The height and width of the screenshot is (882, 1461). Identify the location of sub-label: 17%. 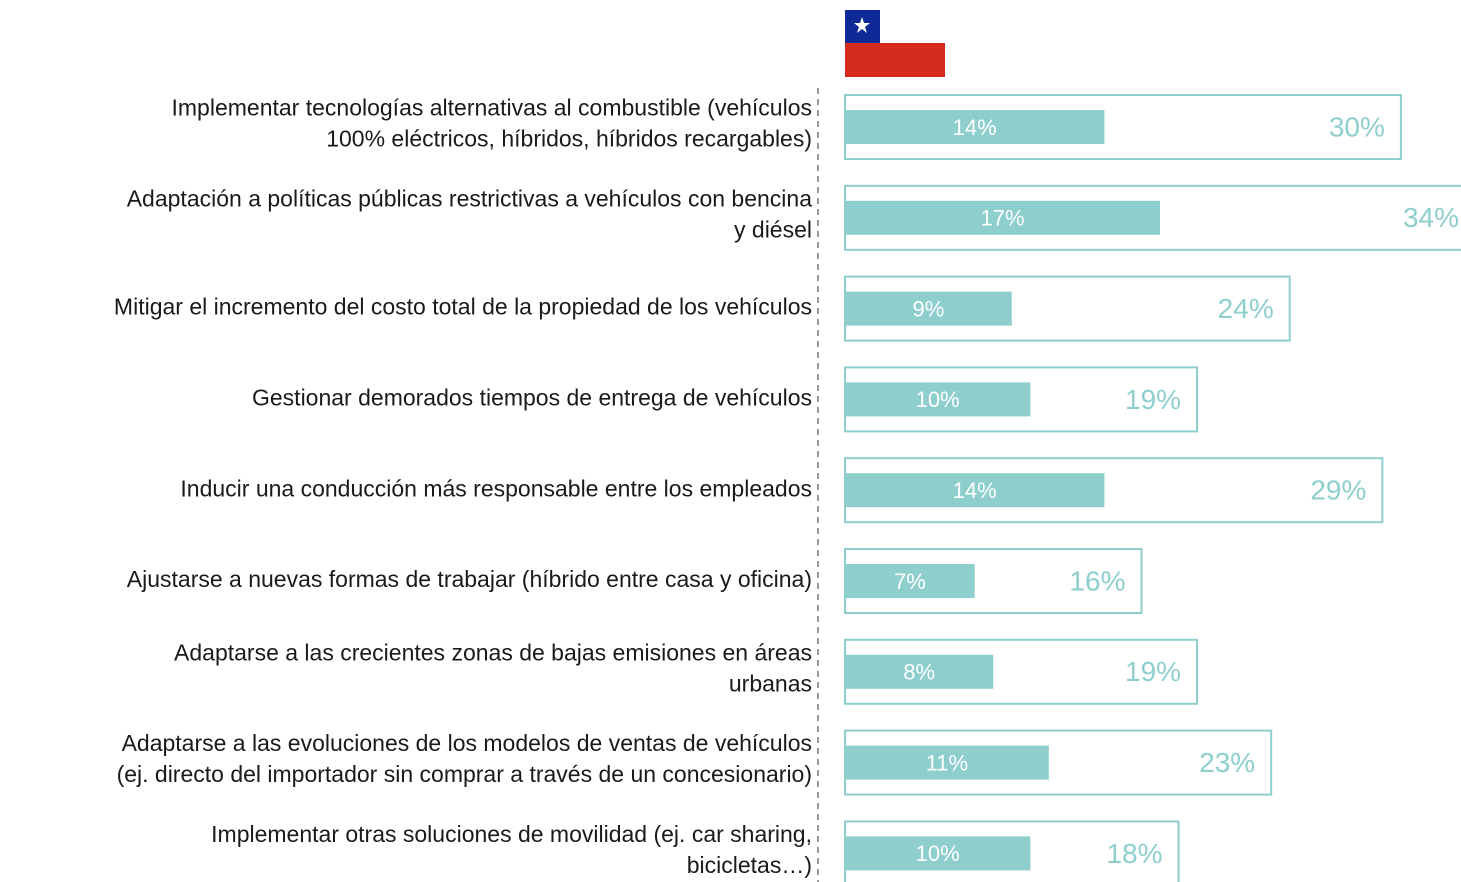
(1002, 218).